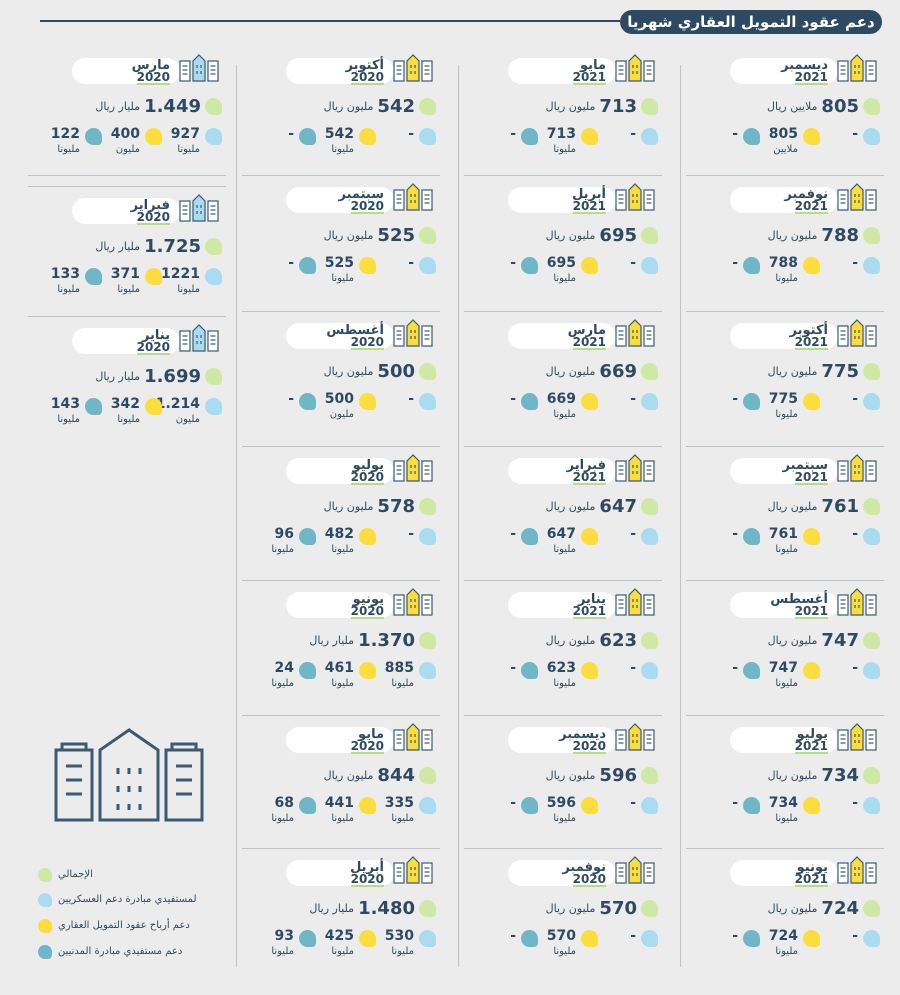 This screenshot has height=995, width=900. Describe the element at coordinates (132, 416) in the screenshot. I see `stat-cell: 342 مليونا` at that location.